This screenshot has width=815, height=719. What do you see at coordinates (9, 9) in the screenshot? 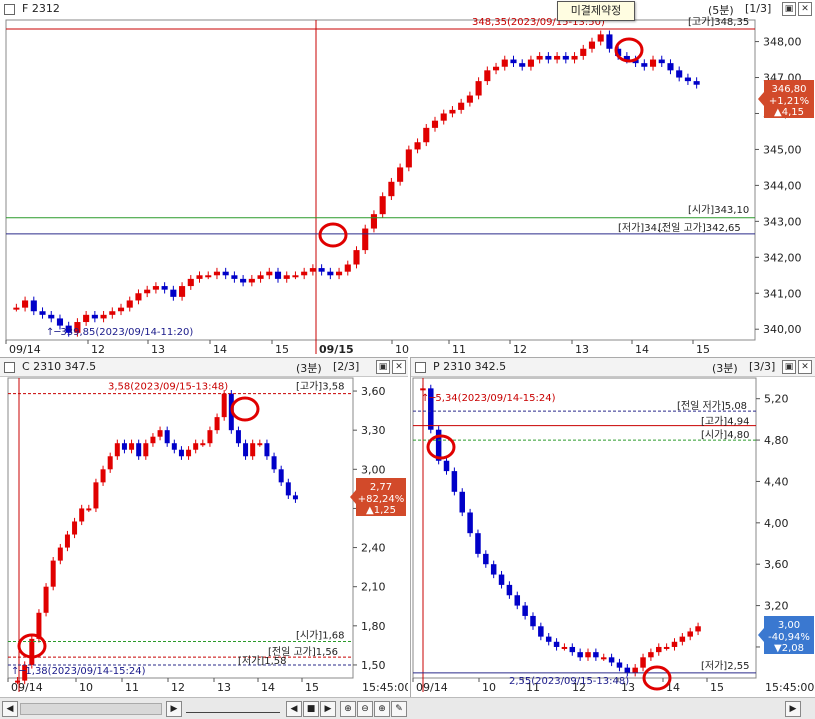
I see `top-chart-checkbox` at bounding box center [9, 9].